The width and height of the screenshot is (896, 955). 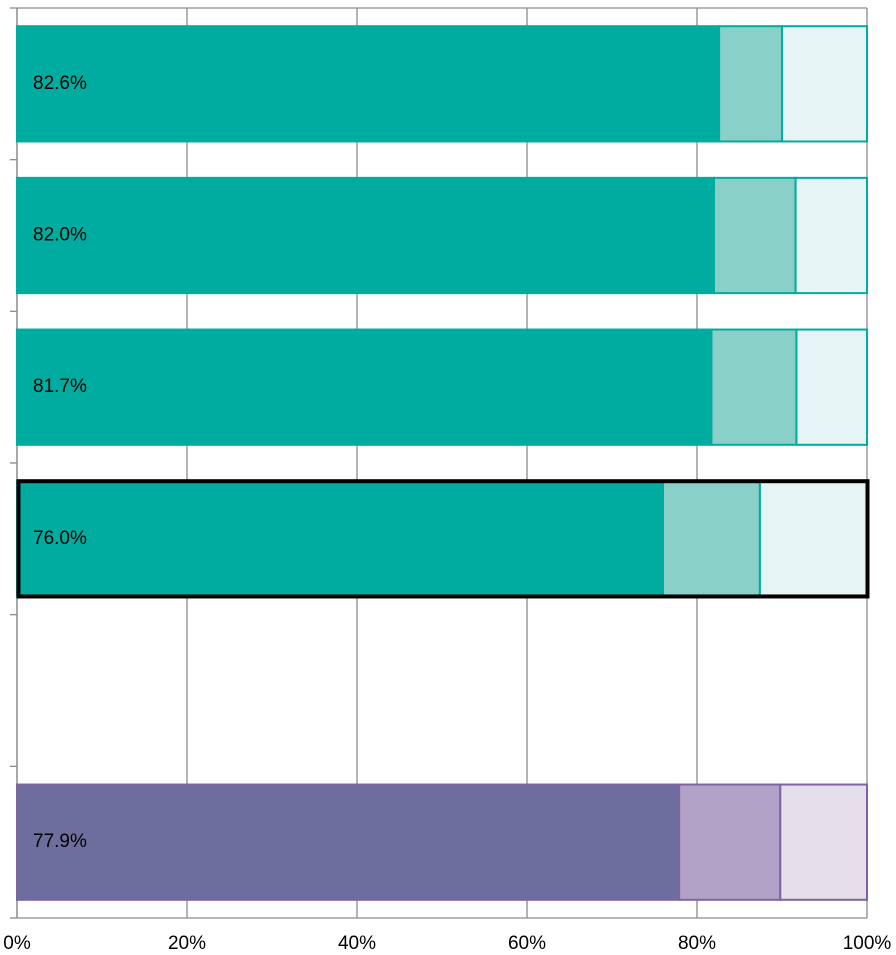 I want to click on x-tick-label: 60%, so click(x=527, y=943).